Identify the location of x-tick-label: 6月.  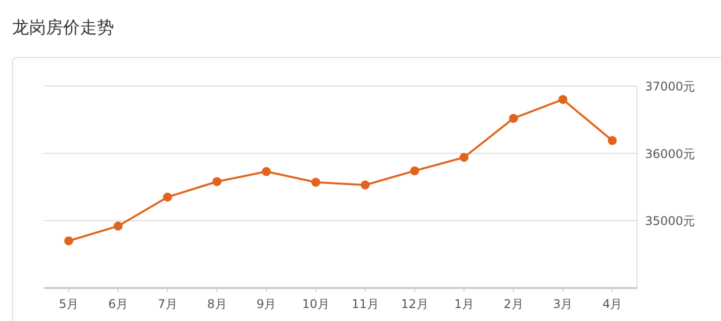
(118, 304).